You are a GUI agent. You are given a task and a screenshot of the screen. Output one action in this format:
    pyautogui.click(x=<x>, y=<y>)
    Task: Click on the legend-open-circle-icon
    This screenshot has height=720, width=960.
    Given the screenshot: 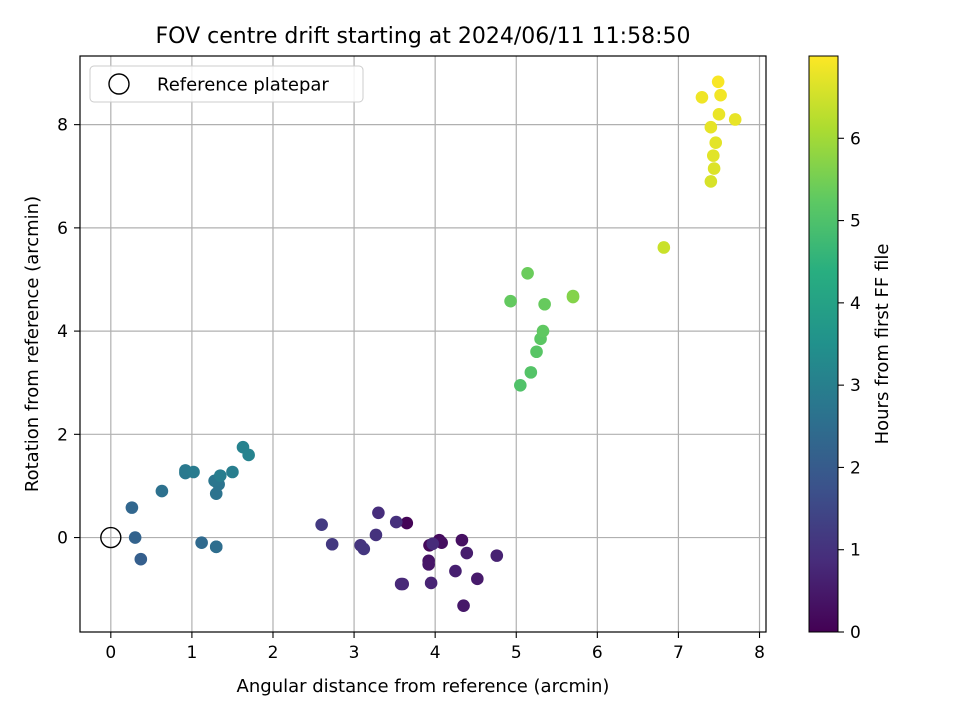 What is the action you would take?
    pyautogui.click(x=119, y=84)
    